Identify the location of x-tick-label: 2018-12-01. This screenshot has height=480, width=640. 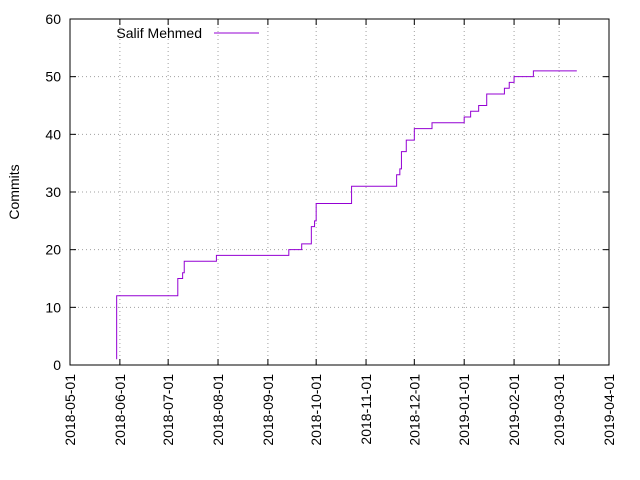
(414, 410).